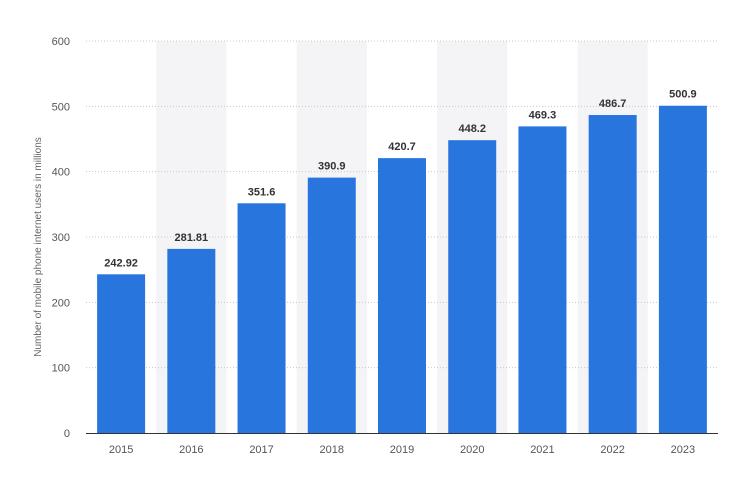  What do you see at coordinates (682, 269) in the screenshot?
I see `bar-2023` at bounding box center [682, 269].